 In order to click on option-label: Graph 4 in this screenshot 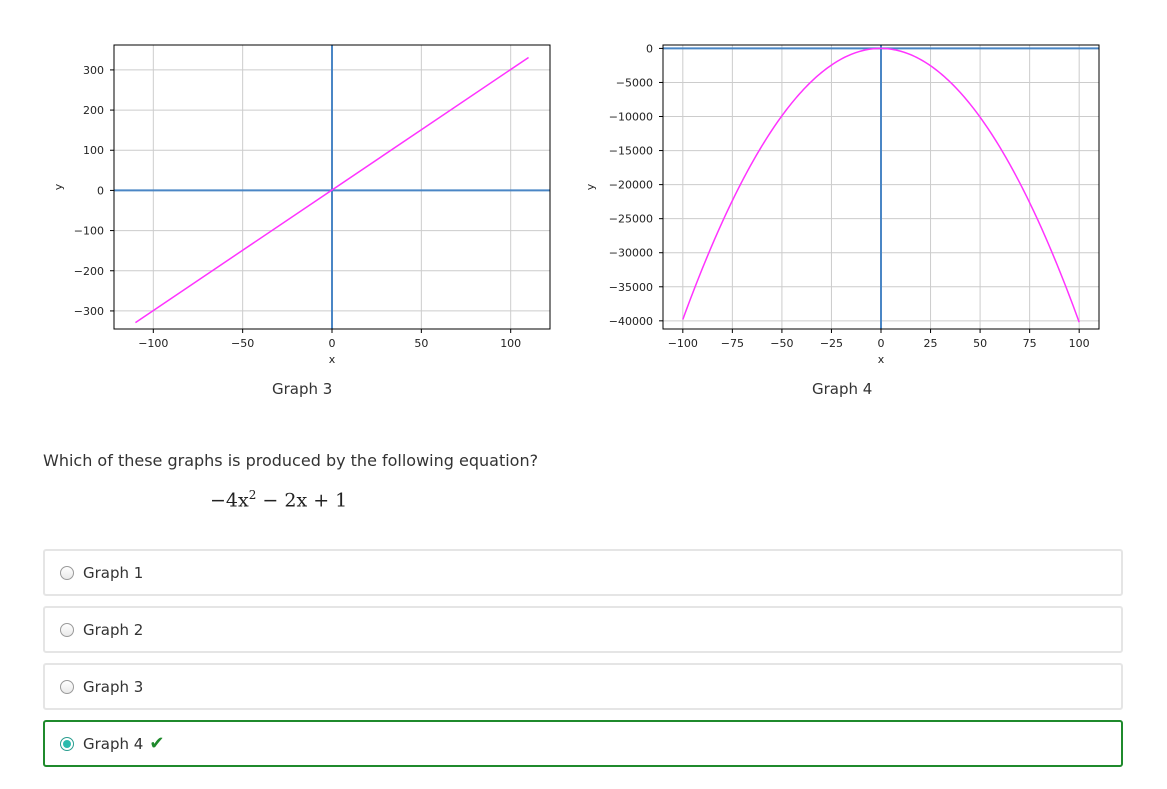, I will do `click(113, 743)`.